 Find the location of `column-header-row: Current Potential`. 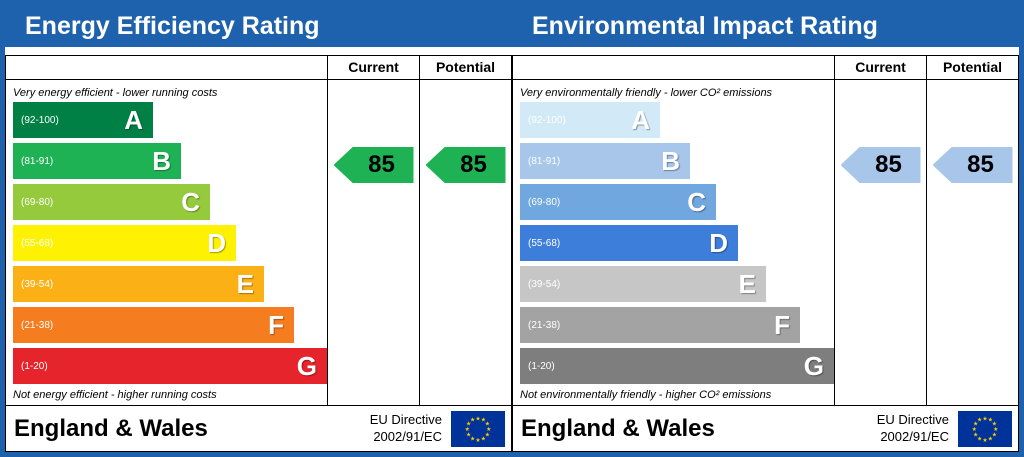

column-header-row: Current Potential is located at coordinates (258, 68).